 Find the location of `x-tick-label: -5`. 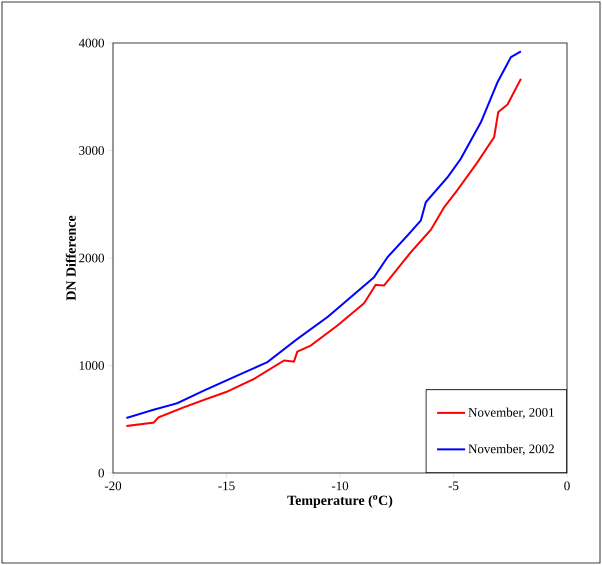

x-tick-label: -5 is located at coordinates (453, 486).